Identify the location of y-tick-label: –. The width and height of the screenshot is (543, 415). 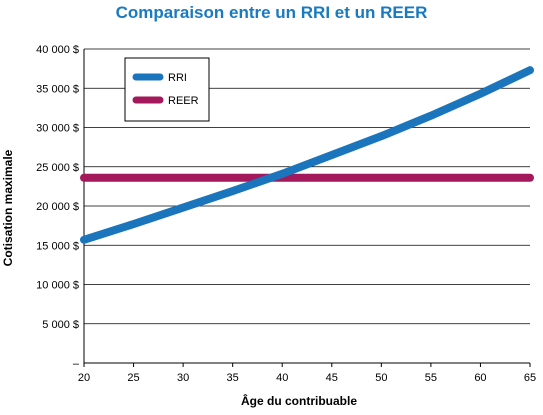
(76, 364).